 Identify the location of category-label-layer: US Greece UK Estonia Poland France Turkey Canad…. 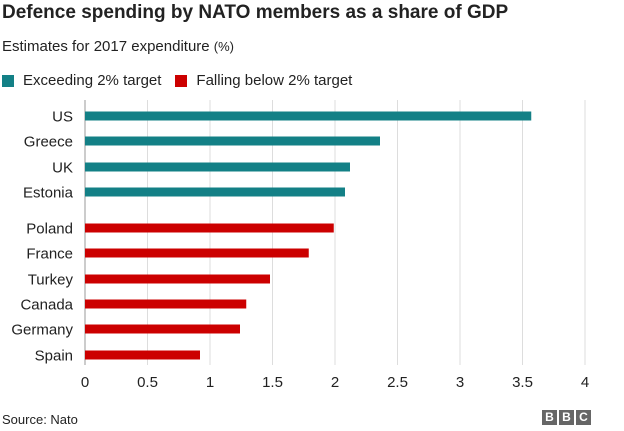
(42, 237).